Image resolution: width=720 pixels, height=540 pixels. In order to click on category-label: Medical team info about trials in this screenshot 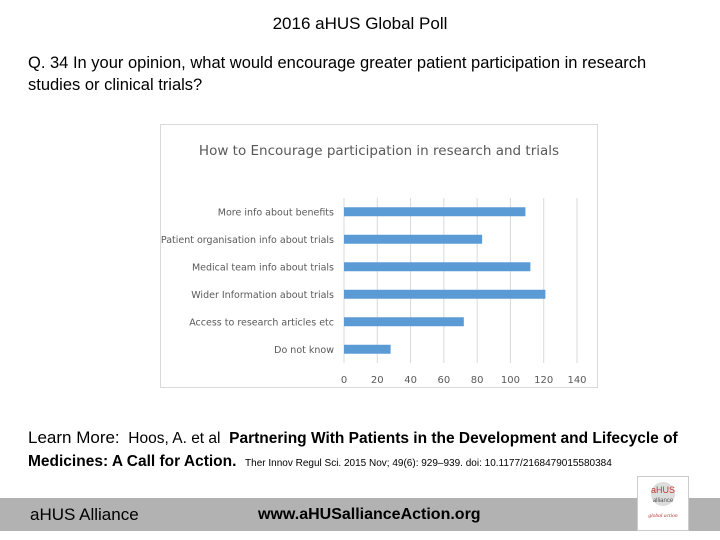, I will do `click(263, 267)`.